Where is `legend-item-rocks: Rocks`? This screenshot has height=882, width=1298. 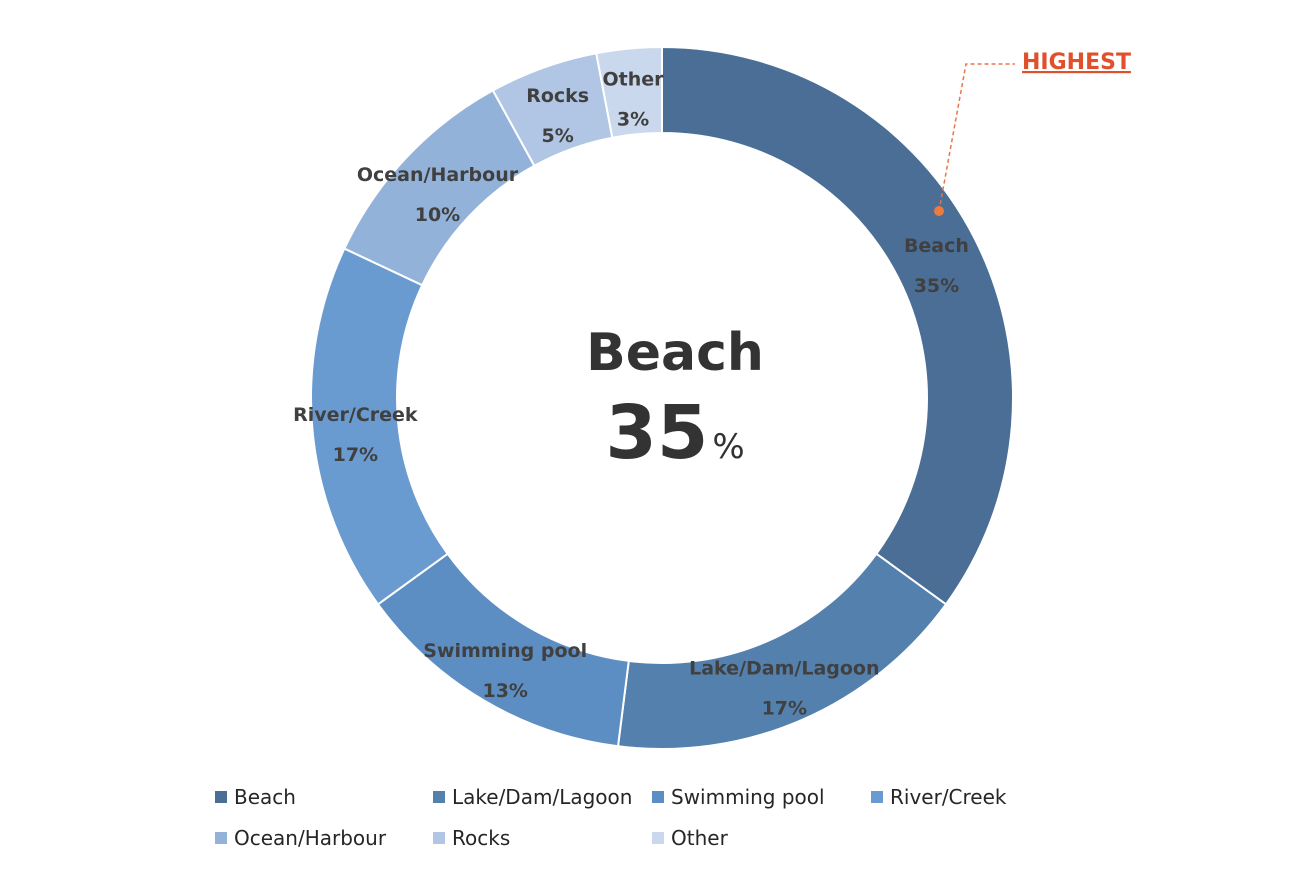 legend-item-rocks: Rocks is located at coordinates (471, 838).